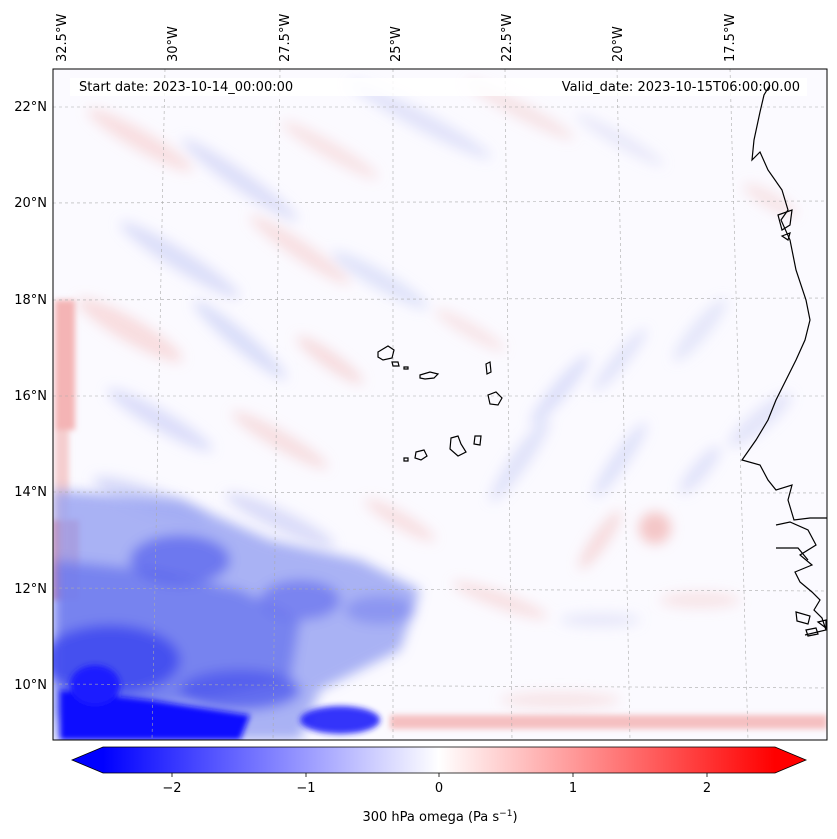 The image size is (837, 839). What do you see at coordinates (171, 788) in the screenshot?
I see `colorbar-tick-label: −2` at bounding box center [171, 788].